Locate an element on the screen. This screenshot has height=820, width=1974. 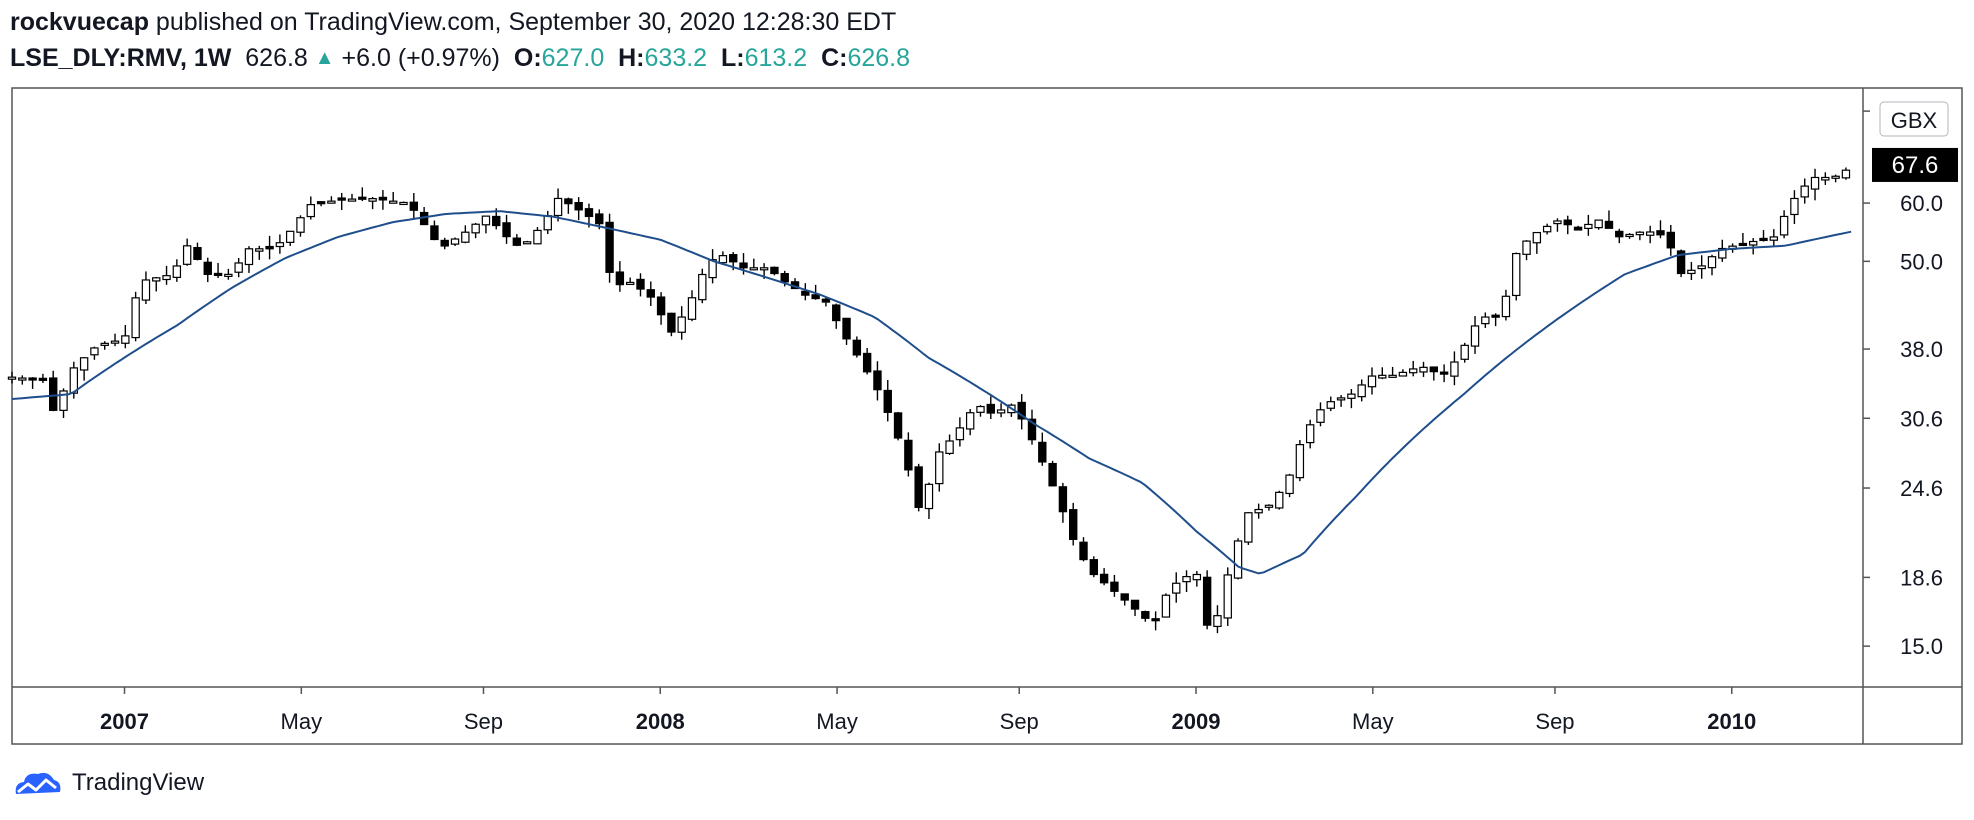
price-axis: 80.060.050.038.030.624.618.615.0 is located at coordinates (1903, 379).